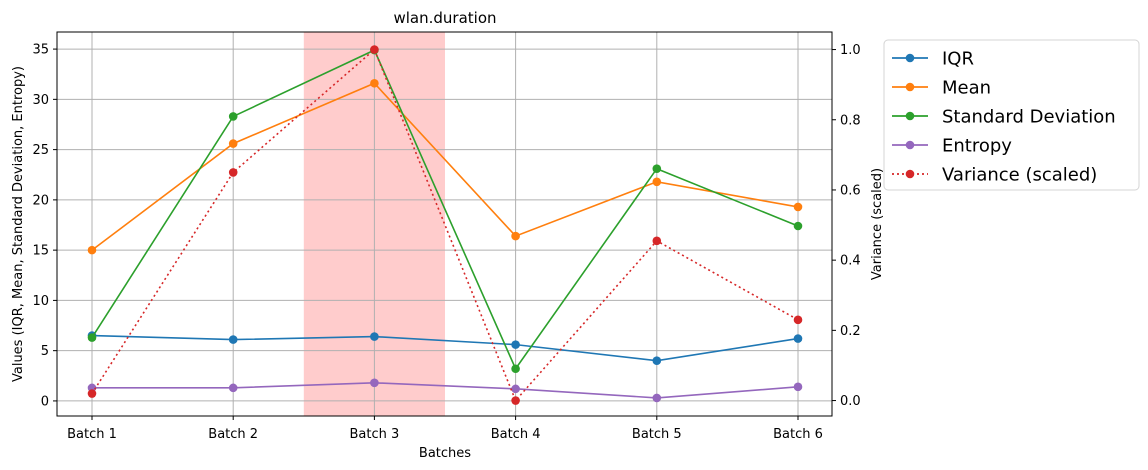 This screenshot has height=470, width=1148. I want to click on x-tick-label: Batch 4, so click(516, 434).